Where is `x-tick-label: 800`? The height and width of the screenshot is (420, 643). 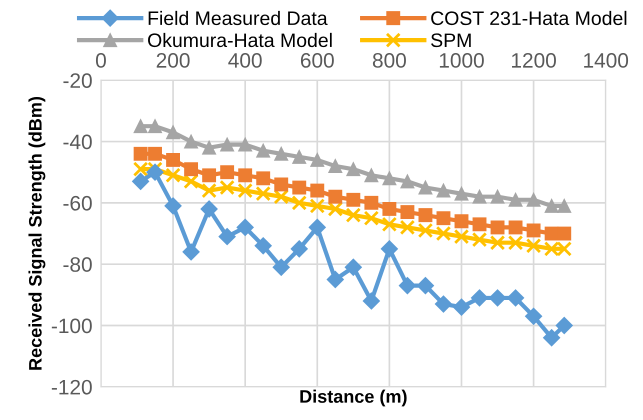
x-tick-label: 800 is located at coordinates (389, 60).